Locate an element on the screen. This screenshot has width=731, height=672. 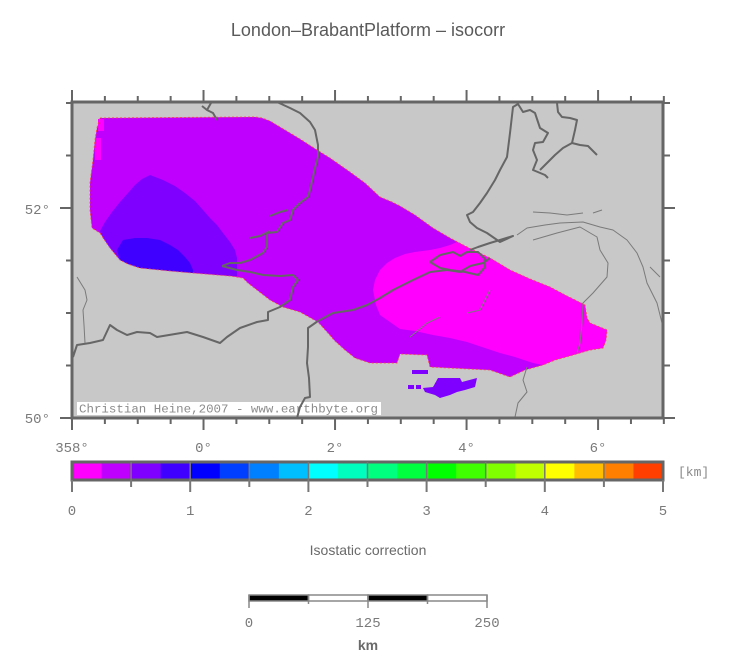
scale-label: 250 is located at coordinates (486, 624).